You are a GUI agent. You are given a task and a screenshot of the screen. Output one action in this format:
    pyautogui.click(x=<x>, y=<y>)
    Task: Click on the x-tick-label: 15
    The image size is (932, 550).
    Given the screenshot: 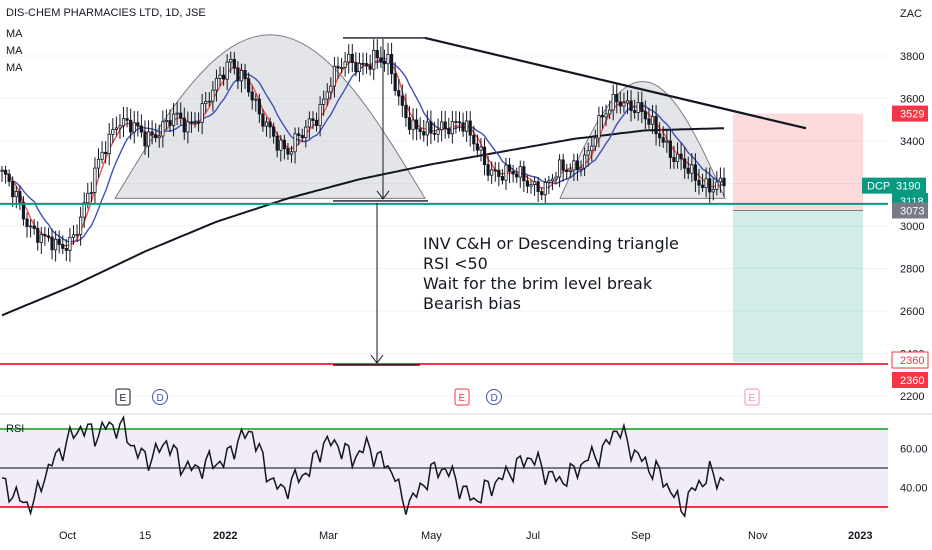 What is the action you would take?
    pyautogui.click(x=145, y=536)
    